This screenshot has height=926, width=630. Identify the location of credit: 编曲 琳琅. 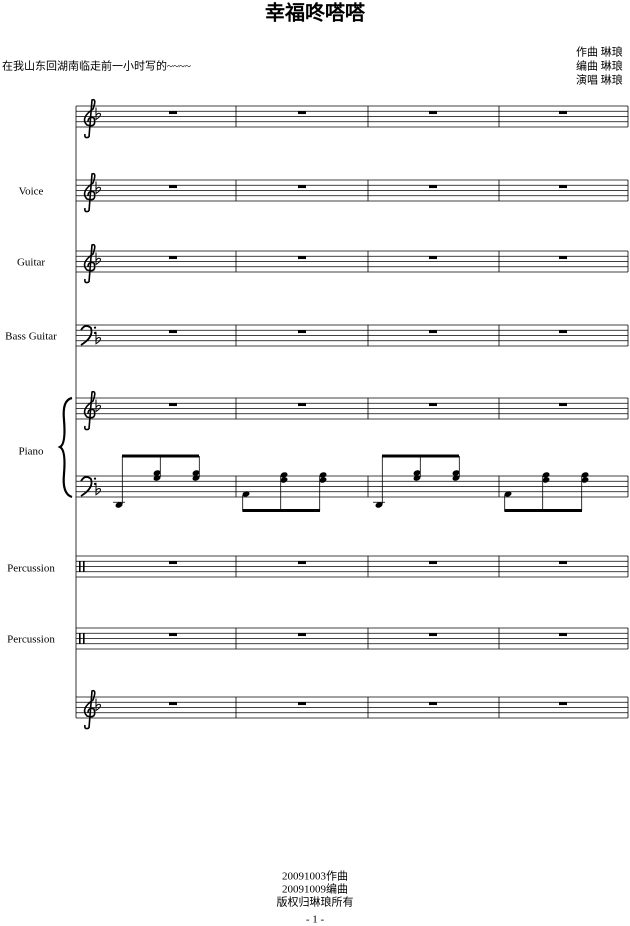
(599, 66).